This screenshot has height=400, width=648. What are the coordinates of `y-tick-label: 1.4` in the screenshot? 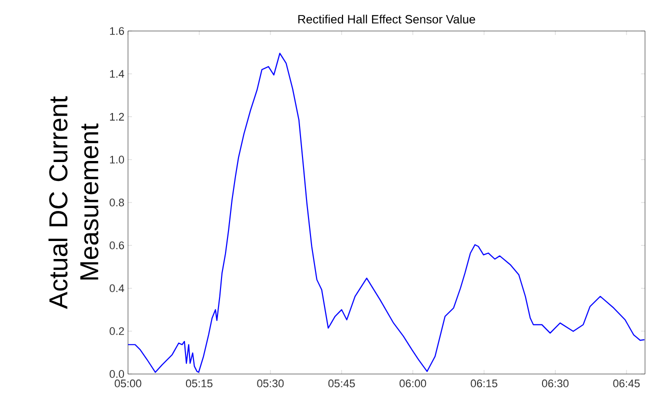 It's located at (117, 74).